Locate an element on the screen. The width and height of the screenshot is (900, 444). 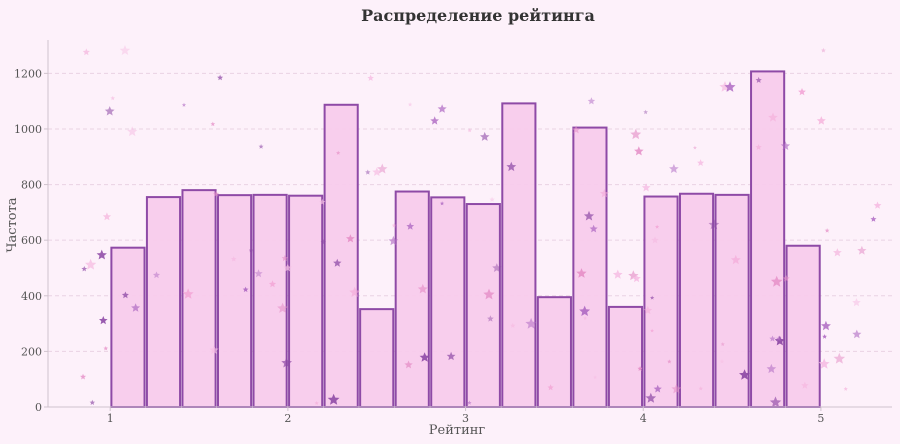
x-tick-label: 4 is located at coordinates (643, 418).